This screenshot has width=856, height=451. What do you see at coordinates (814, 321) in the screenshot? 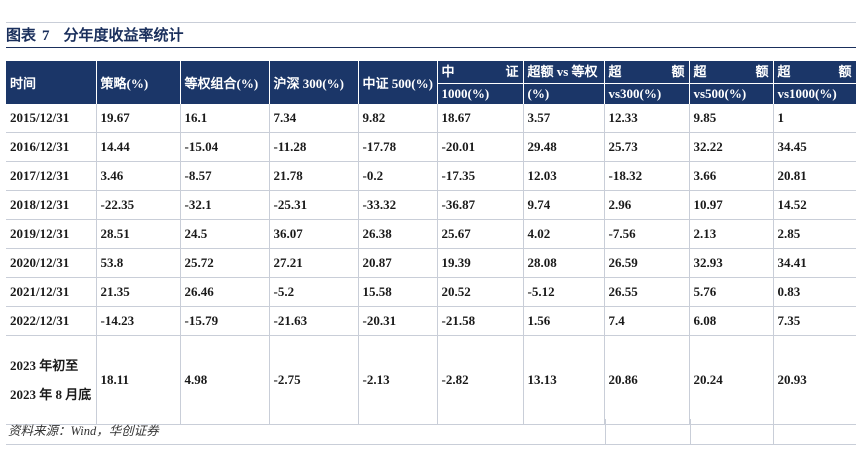
I see `table-cell-value: 7.35` at bounding box center [814, 321].